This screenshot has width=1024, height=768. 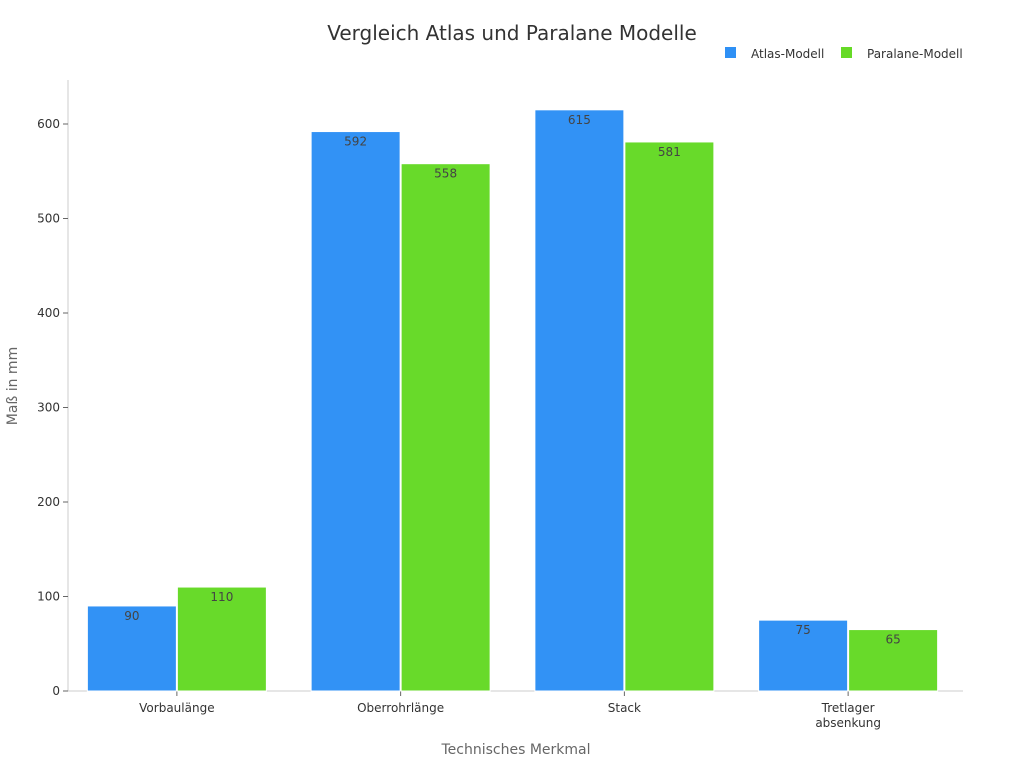 What do you see at coordinates (848, 715) in the screenshot?
I see `x-tick-label: Tretlager absenkung` at bounding box center [848, 715].